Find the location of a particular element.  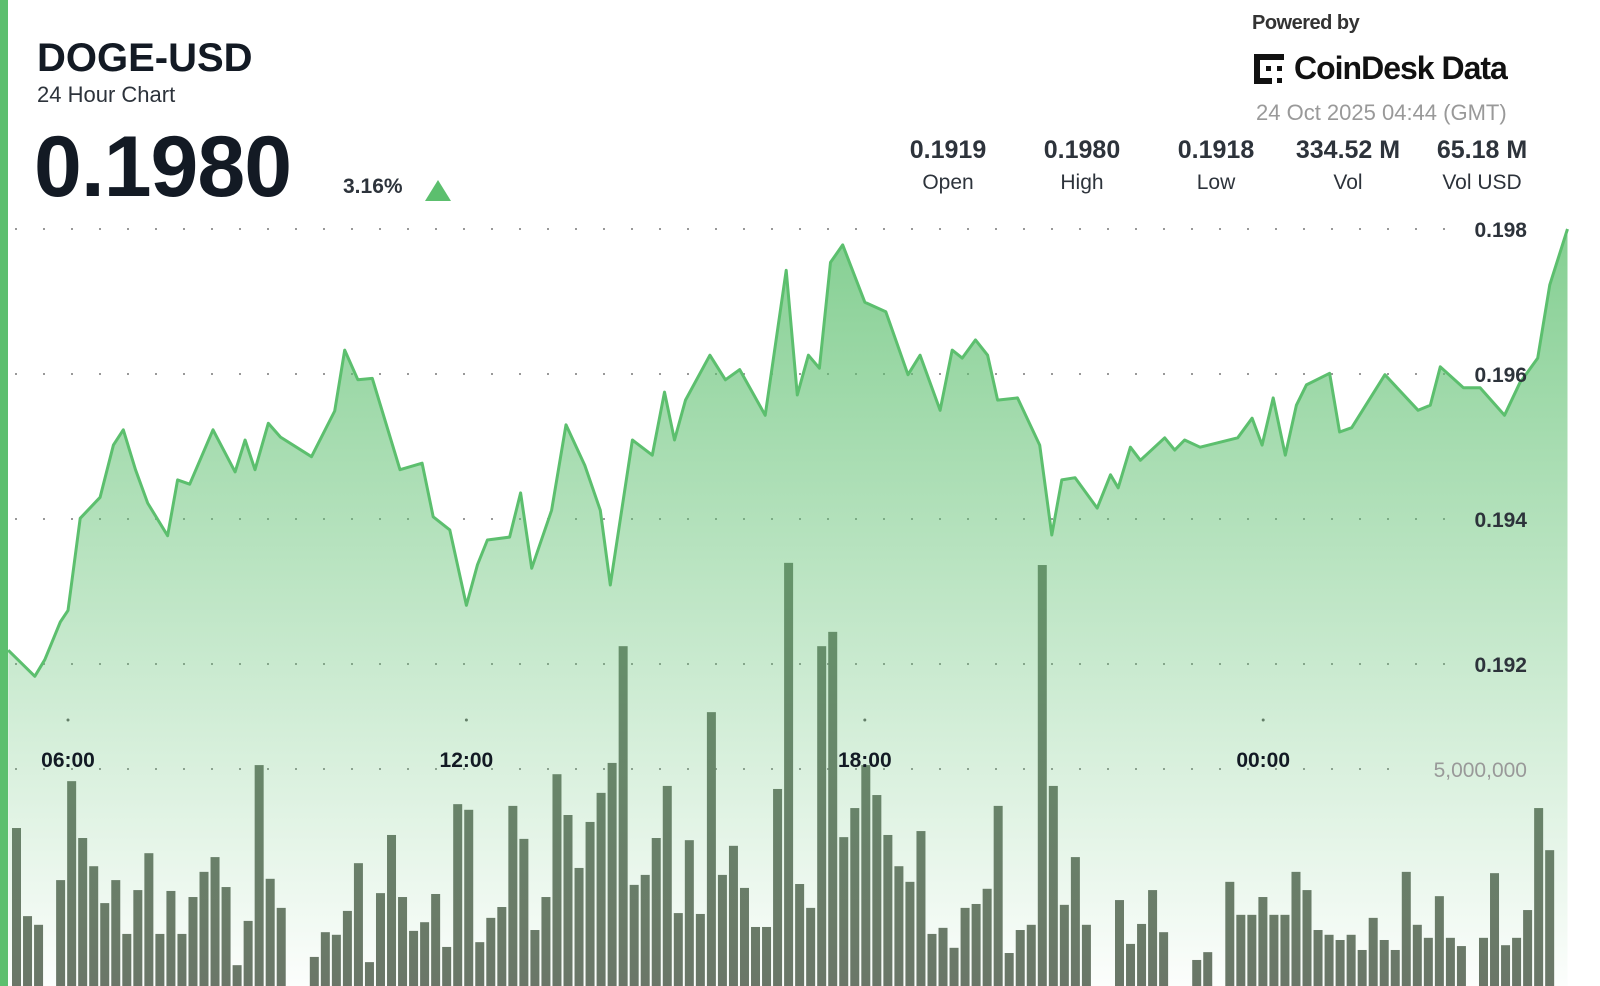

price-tick-label: 0.196 is located at coordinates (1500, 375).